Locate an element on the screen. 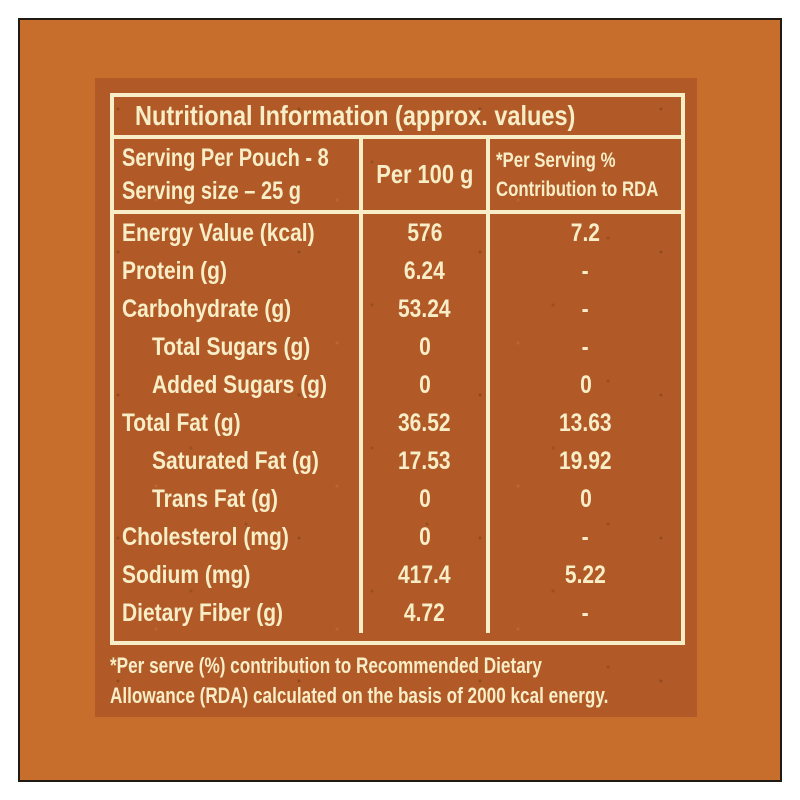  table-row-per100g-value: 53.24 is located at coordinates (426, 309).